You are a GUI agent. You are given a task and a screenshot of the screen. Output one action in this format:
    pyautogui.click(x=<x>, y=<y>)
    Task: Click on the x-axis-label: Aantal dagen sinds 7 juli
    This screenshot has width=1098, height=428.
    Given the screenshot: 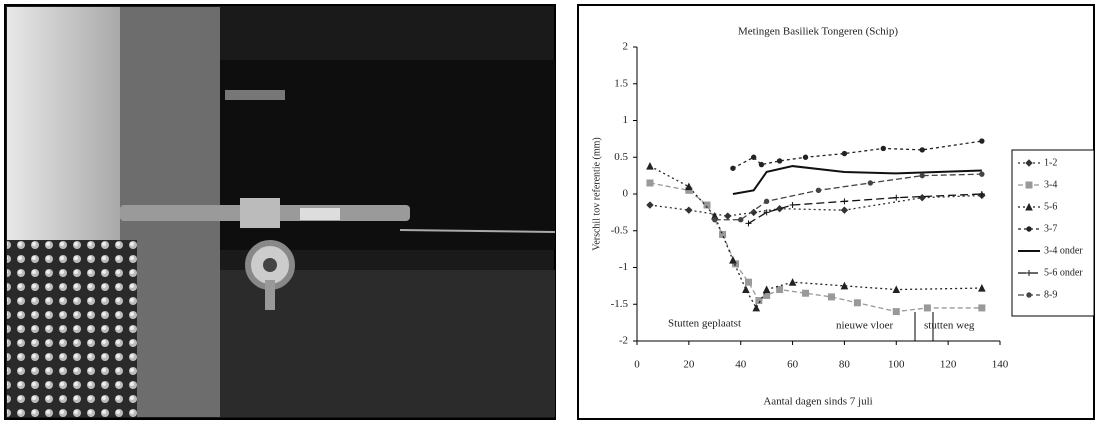 What is the action you would take?
    pyautogui.click(x=817, y=402)
    